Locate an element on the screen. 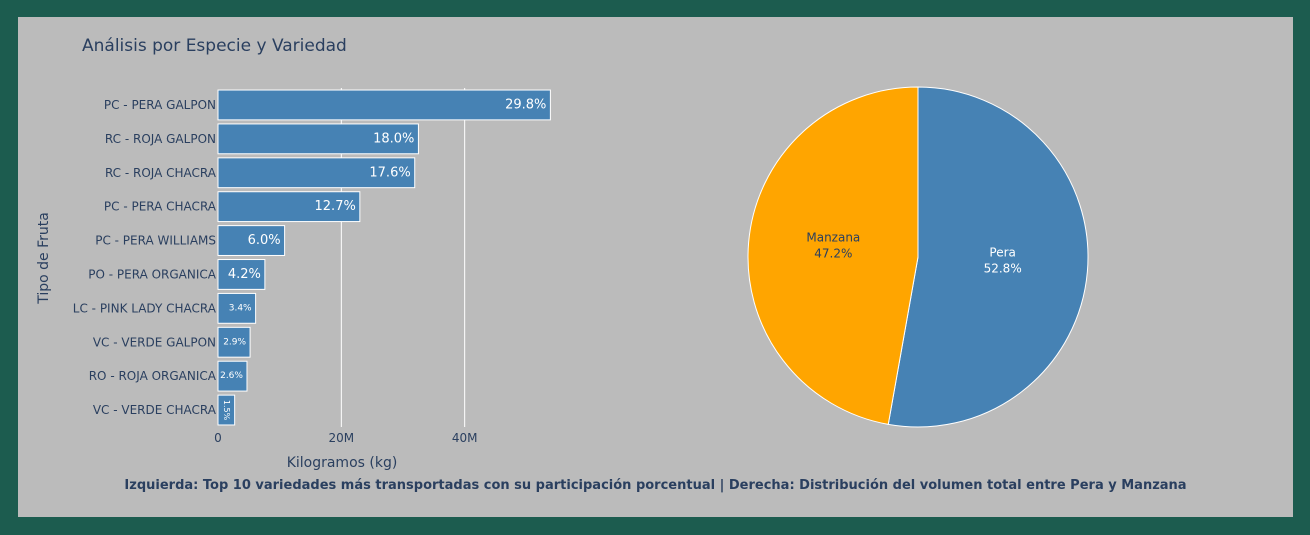 The width and height of the screenshot is (1310, 535). bar-data-label: 18.0% is located at coordinates (393, 138).